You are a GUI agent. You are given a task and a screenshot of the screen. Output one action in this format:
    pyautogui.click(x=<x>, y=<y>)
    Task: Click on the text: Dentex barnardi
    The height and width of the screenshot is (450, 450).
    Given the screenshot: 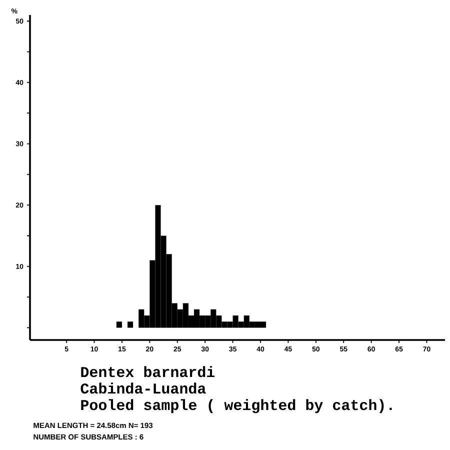 What is the action you would take?
    pyautogui.click(x=148, y=372)
    